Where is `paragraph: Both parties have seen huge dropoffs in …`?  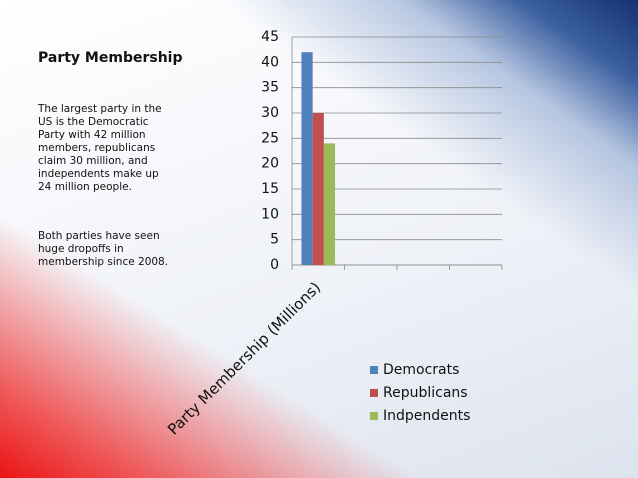 paragraph: Both parties have seen huge dropoffs in … is located at coordinates (103, 249).